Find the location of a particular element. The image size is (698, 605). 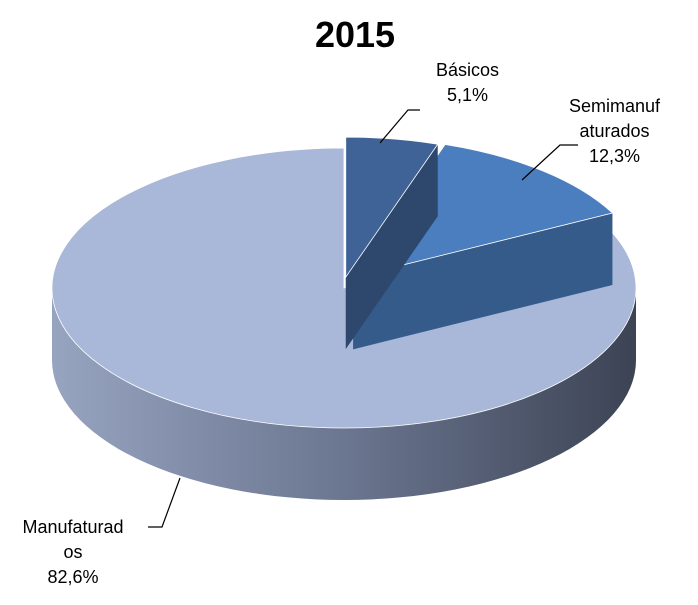

chart-title: 2015 is located at coordinates (355, 34).